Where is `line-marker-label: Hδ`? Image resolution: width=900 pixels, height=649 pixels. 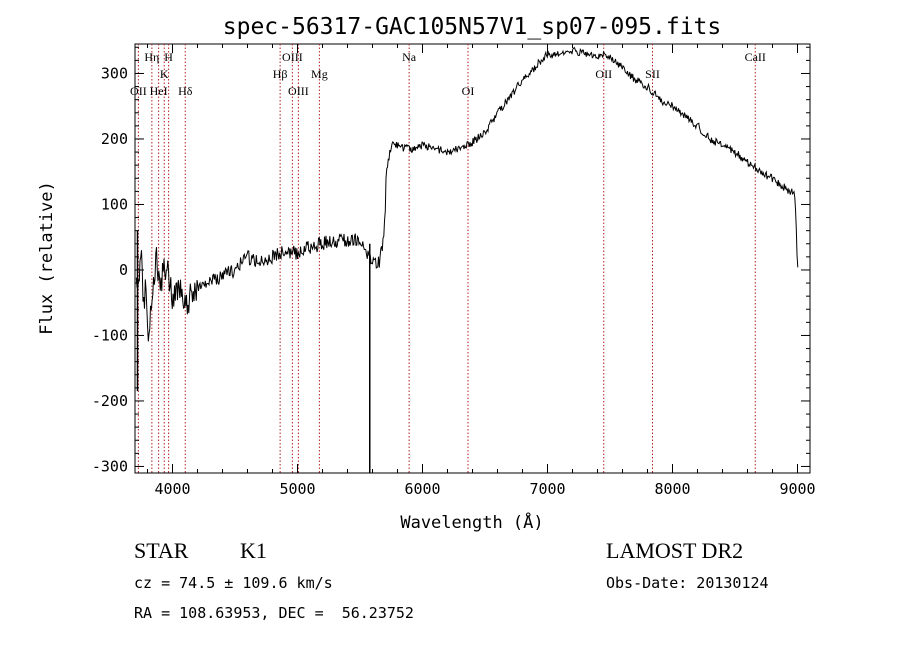
line-marker-label: Hδ is located at coordinates (185, 91).